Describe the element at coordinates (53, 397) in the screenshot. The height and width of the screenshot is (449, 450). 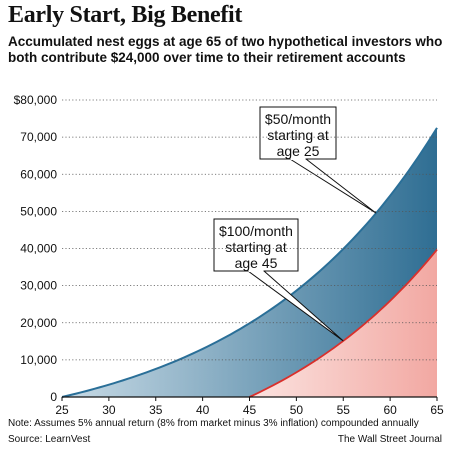
I see `y-tick-label: 0` at that location.